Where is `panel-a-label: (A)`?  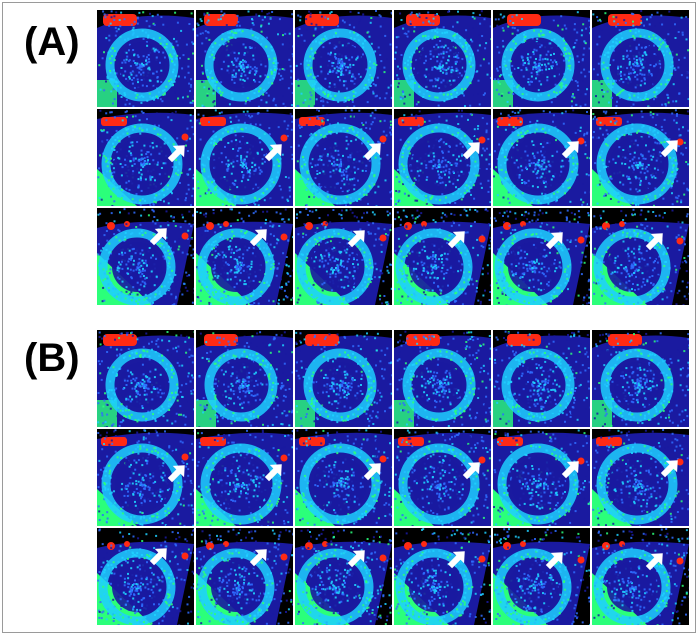
panel-a-label: (A) is located at coordinates (52, 42).